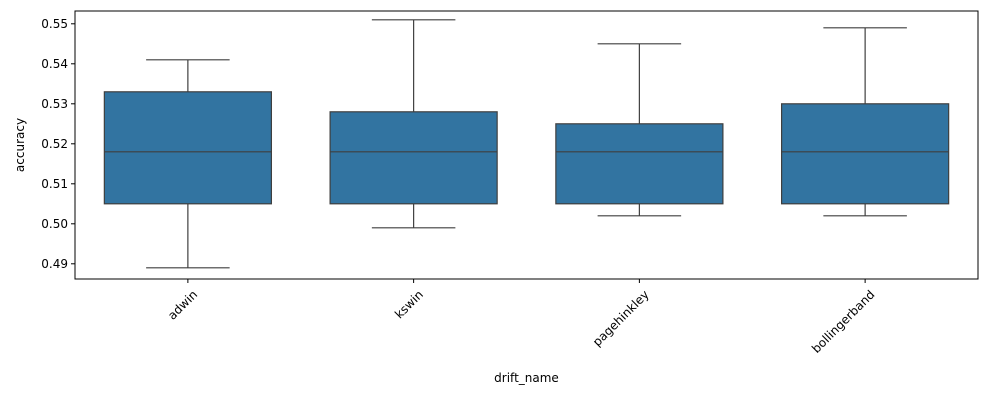 The width and height of the screenshot is (1000, 400). I want to click on x-axis-label: drift_name, so click(526, 378).